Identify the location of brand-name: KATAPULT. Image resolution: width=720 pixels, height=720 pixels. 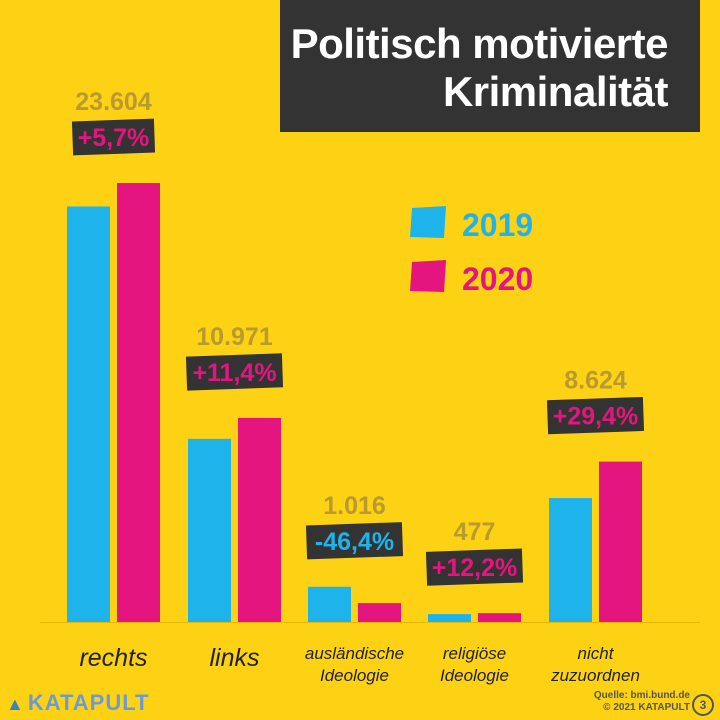
(88, 702).